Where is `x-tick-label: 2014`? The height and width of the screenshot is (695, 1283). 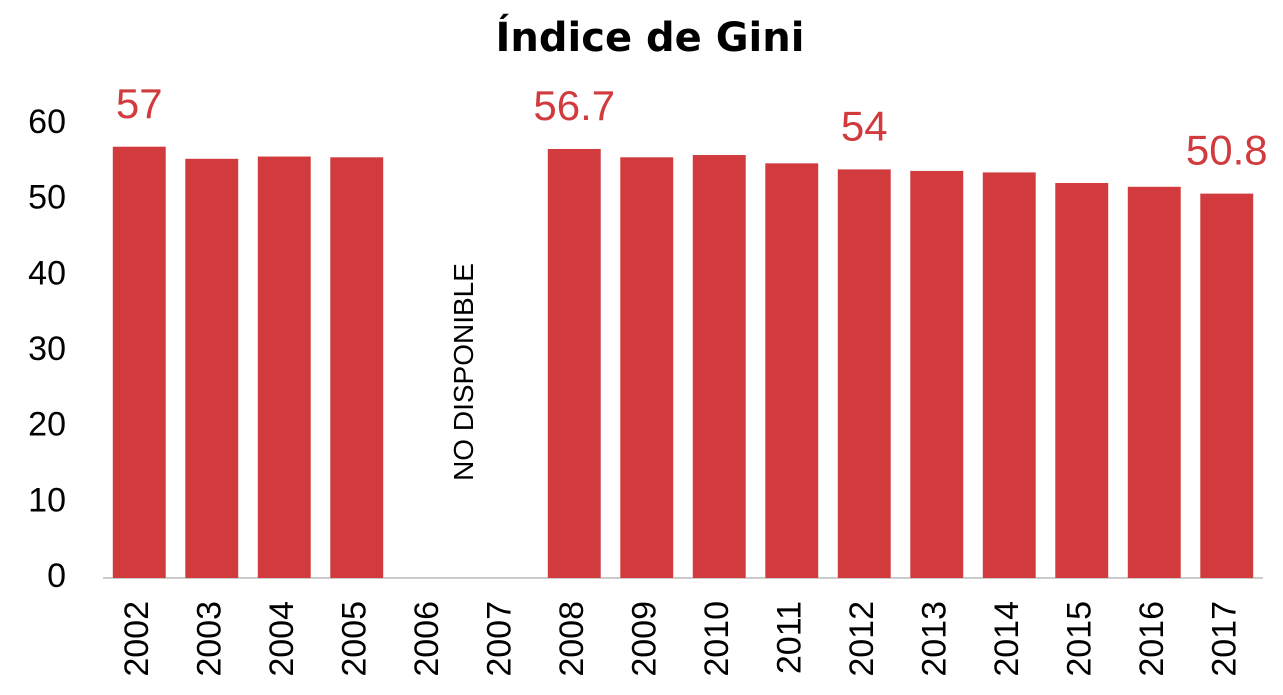 x-tick-label: 2014 is located at coordinates (1007, 639).